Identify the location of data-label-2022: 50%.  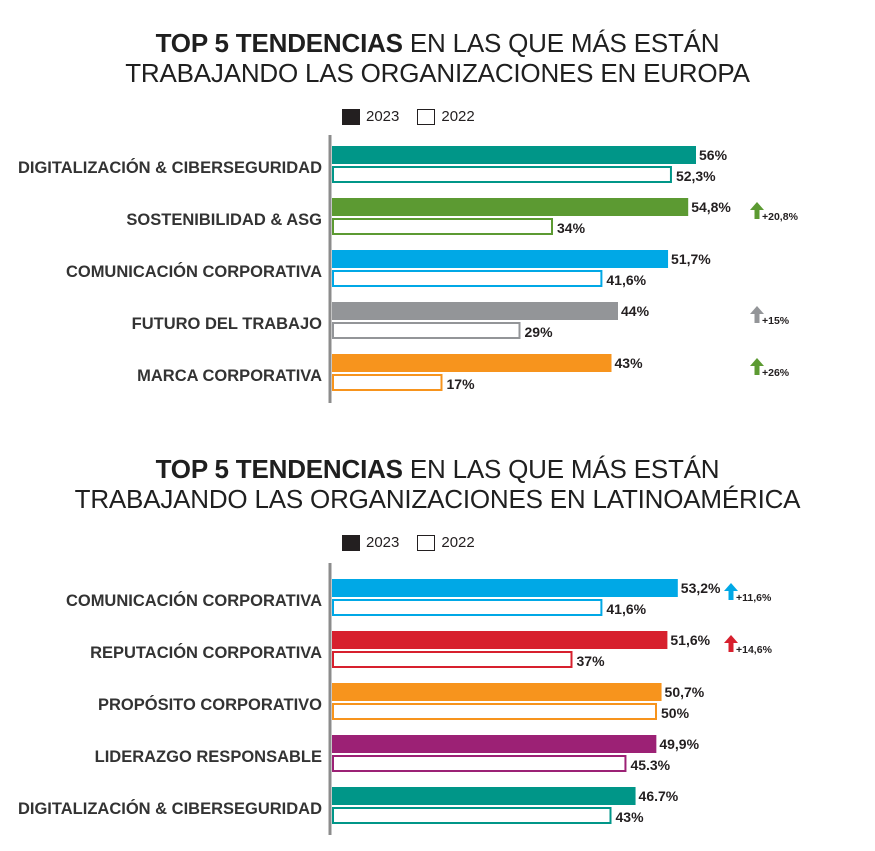
(675, 713).